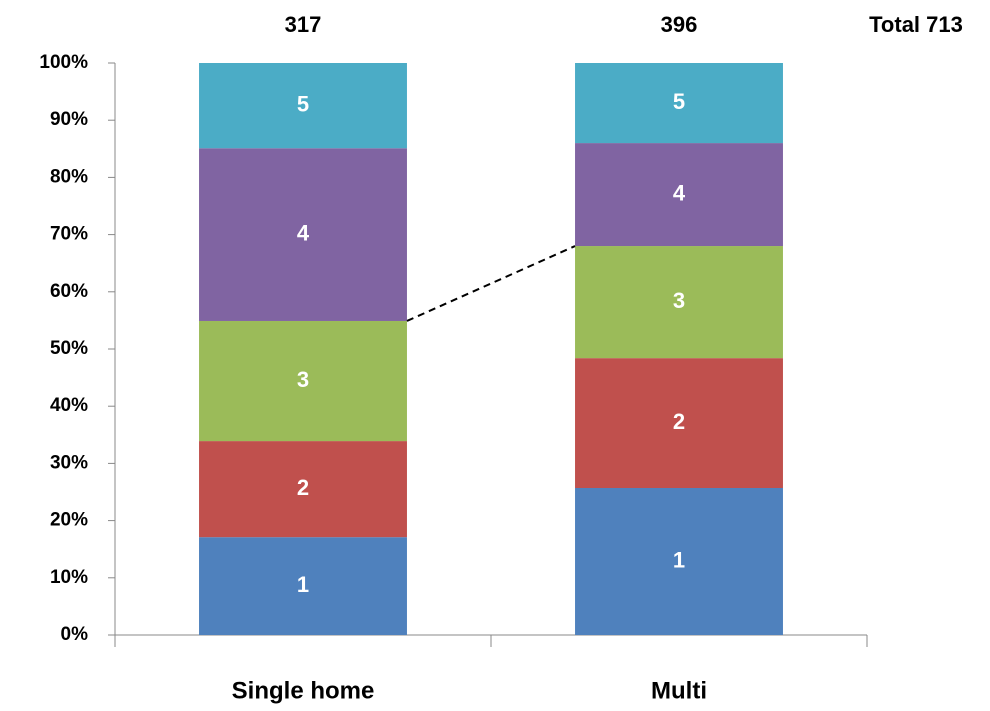 The width and height of the screenshot is (990, 711). I want to click on y-tick-label: 40%, so click(69, 405).